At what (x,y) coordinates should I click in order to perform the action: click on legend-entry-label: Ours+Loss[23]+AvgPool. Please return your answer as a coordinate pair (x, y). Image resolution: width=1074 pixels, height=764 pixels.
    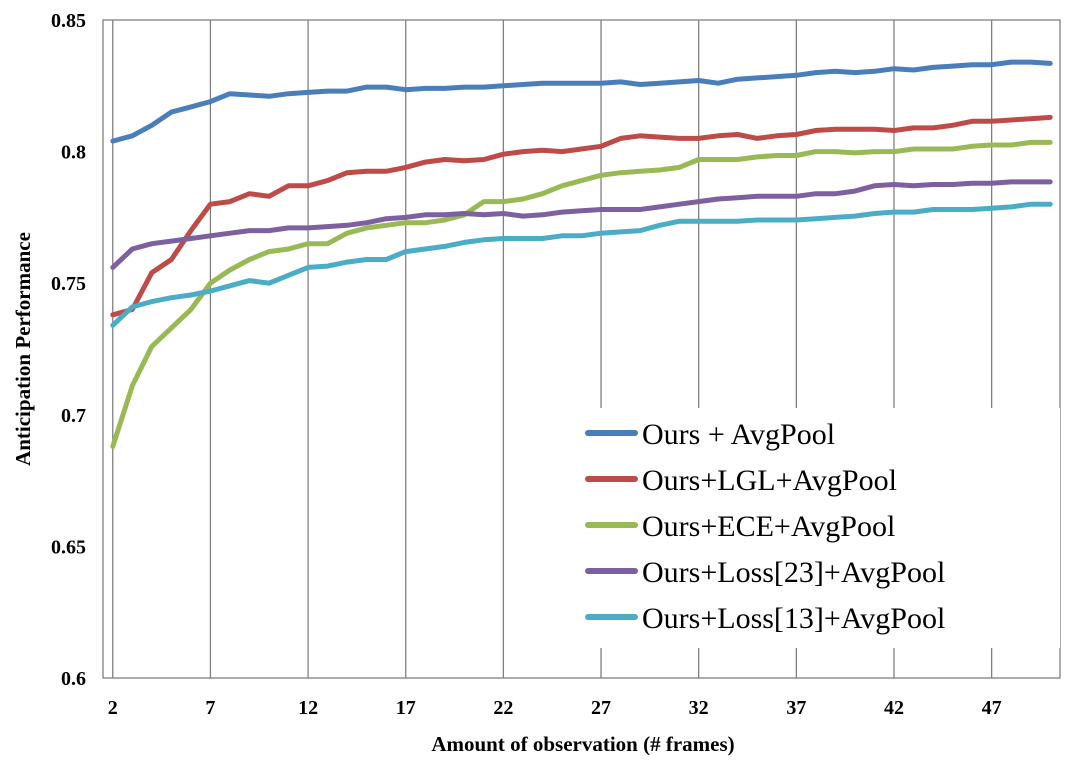
    Looking at the image, I should click on (793, 572).